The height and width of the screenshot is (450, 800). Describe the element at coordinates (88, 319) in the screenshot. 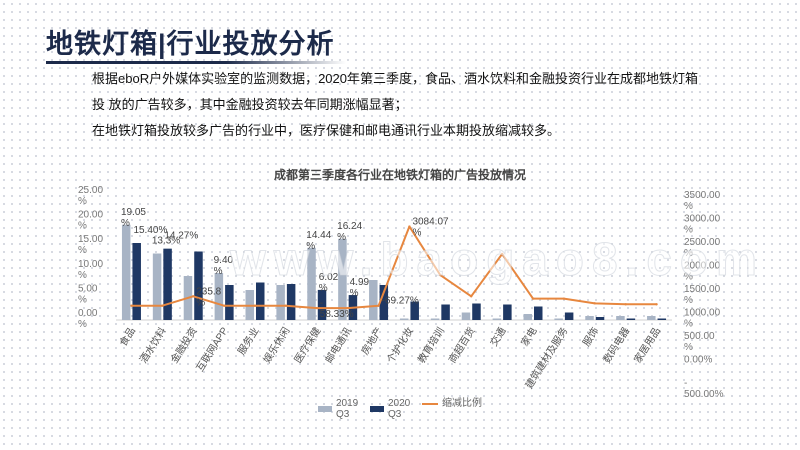

I see `y-left-tick-label: 0.00%` at that location.